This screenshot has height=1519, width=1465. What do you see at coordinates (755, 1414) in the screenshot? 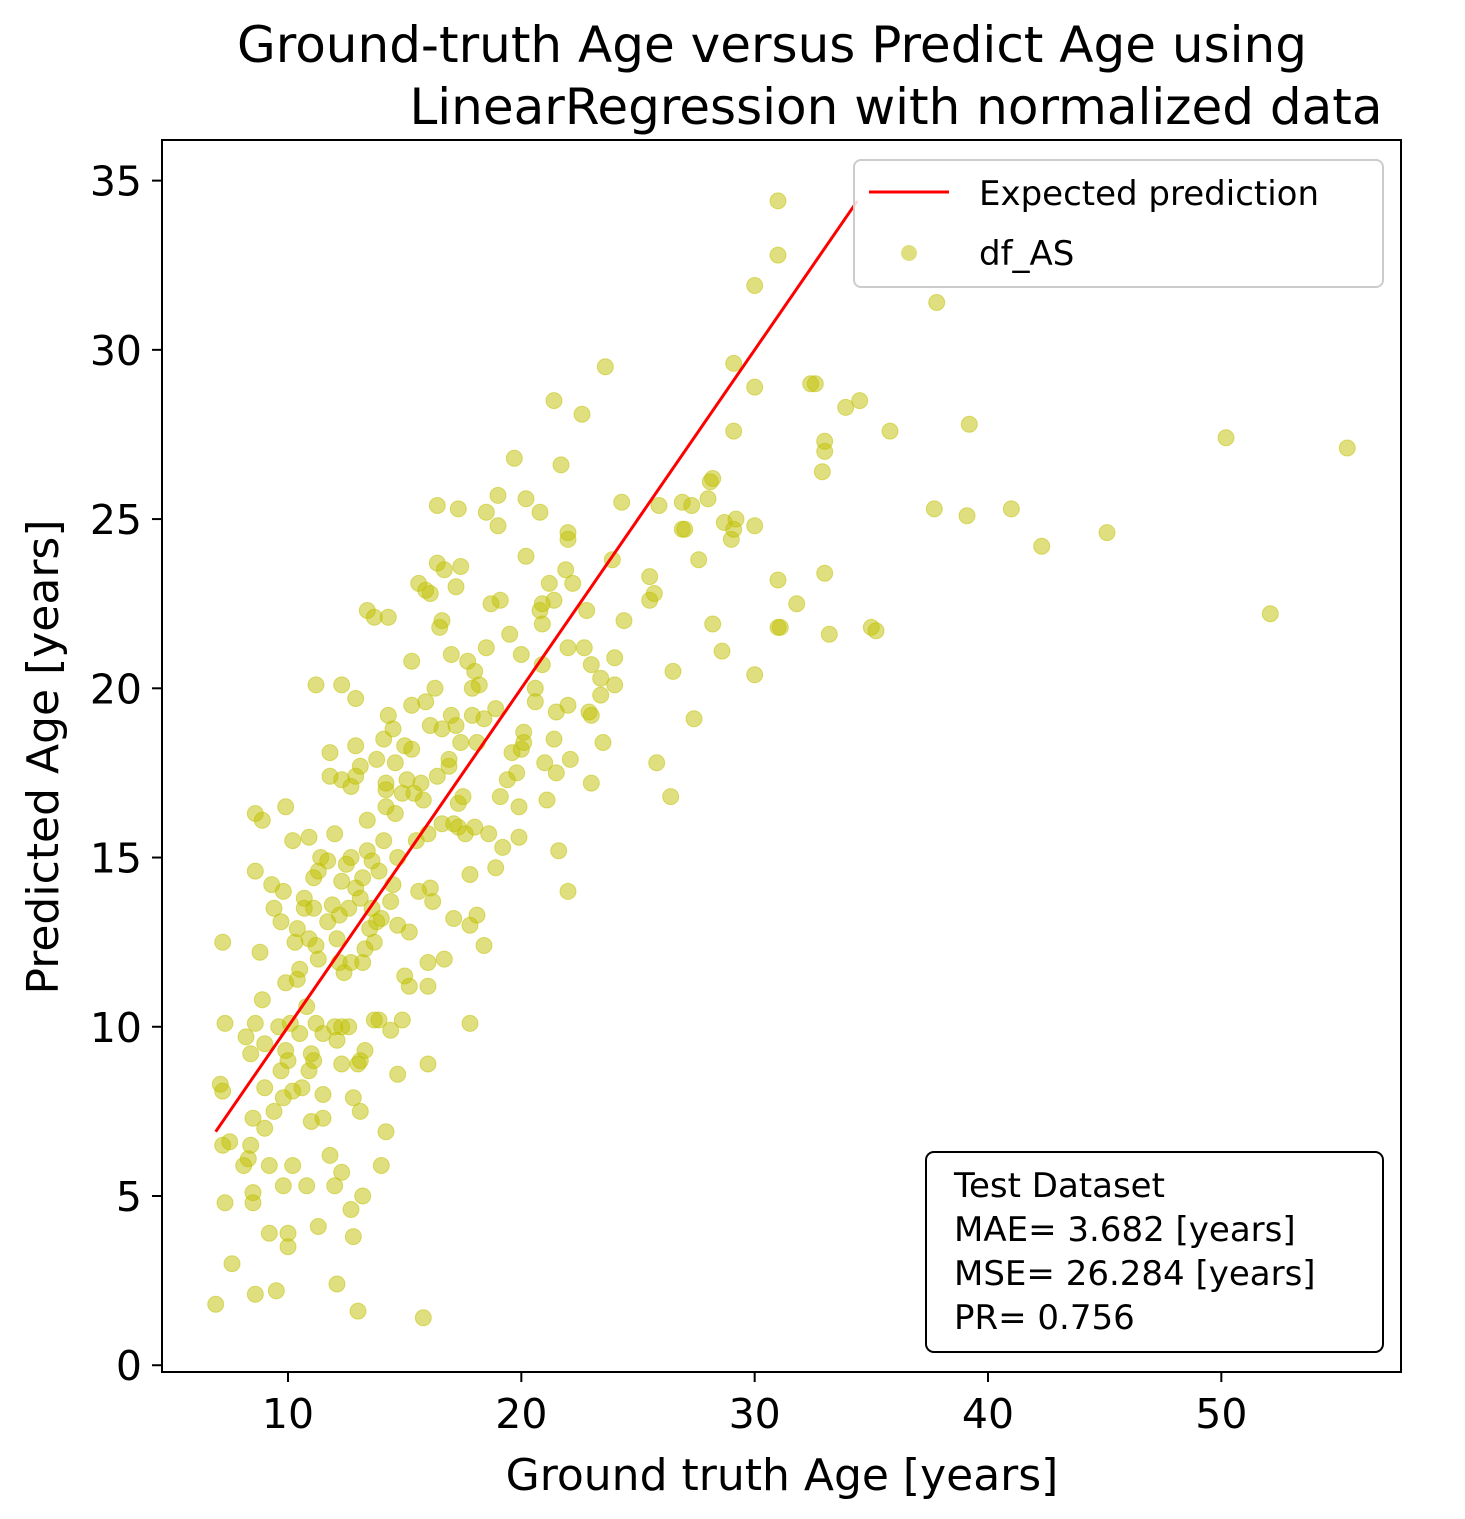
I see `x-tick-label: 30` at bounding box center [755, 1414].